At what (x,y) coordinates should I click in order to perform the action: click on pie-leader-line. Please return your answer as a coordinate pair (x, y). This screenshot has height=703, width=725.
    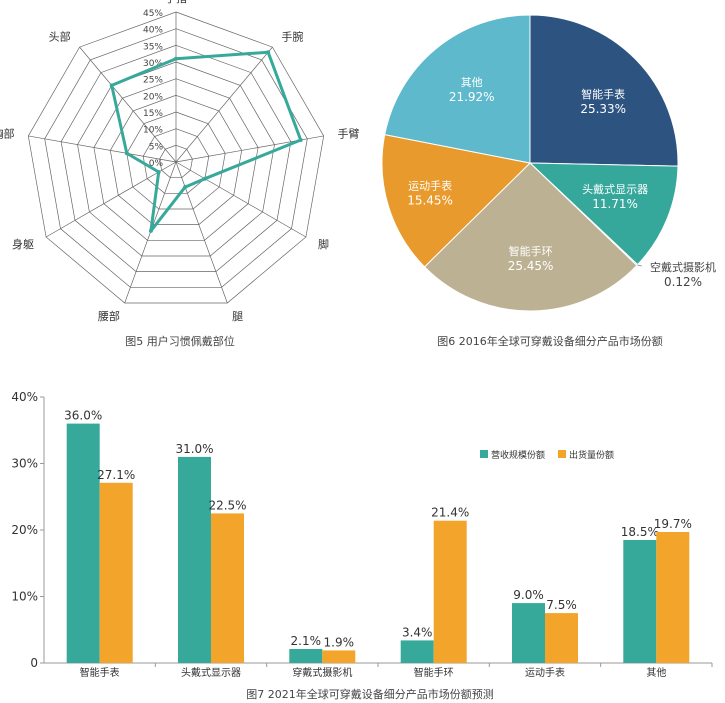
    Looking at the image, I should click on (640, 265).